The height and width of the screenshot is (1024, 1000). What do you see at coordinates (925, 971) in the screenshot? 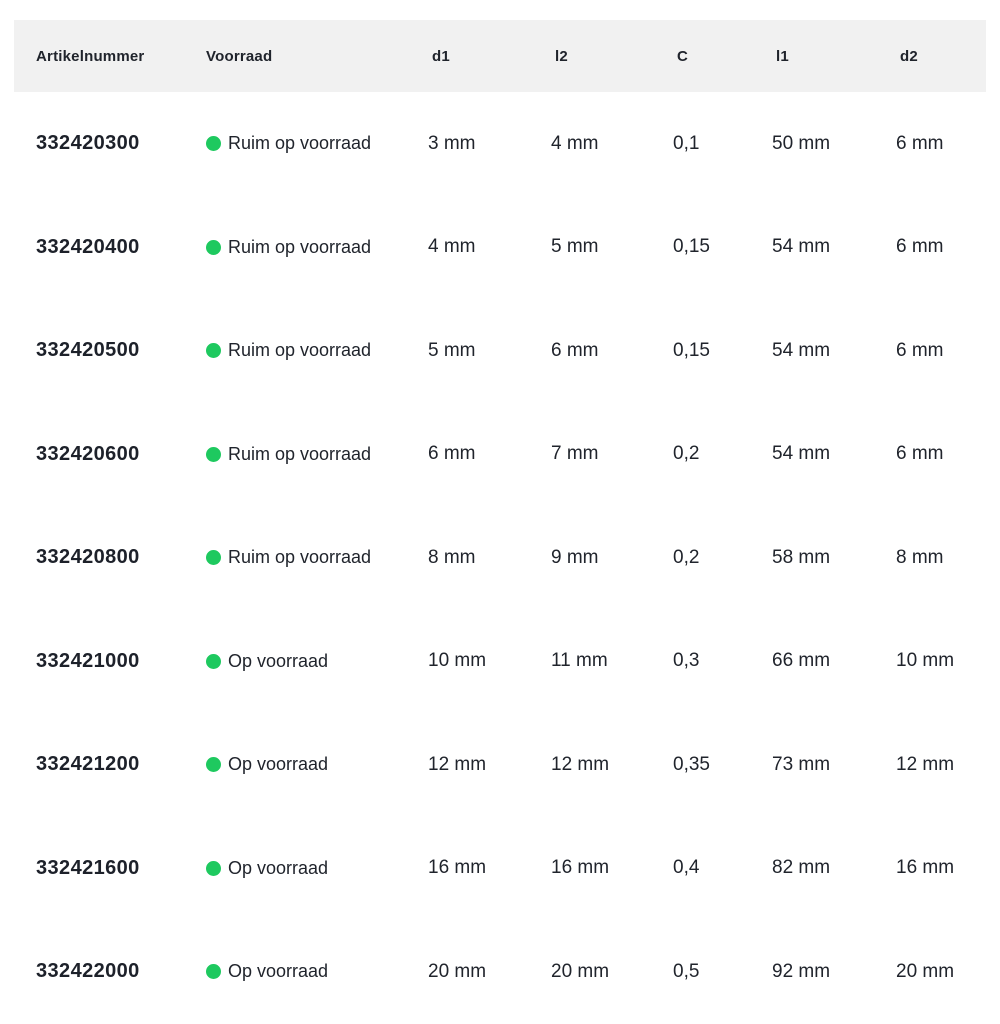
I see `d2-cell: 20 mm` at bounding box center [925, 971].